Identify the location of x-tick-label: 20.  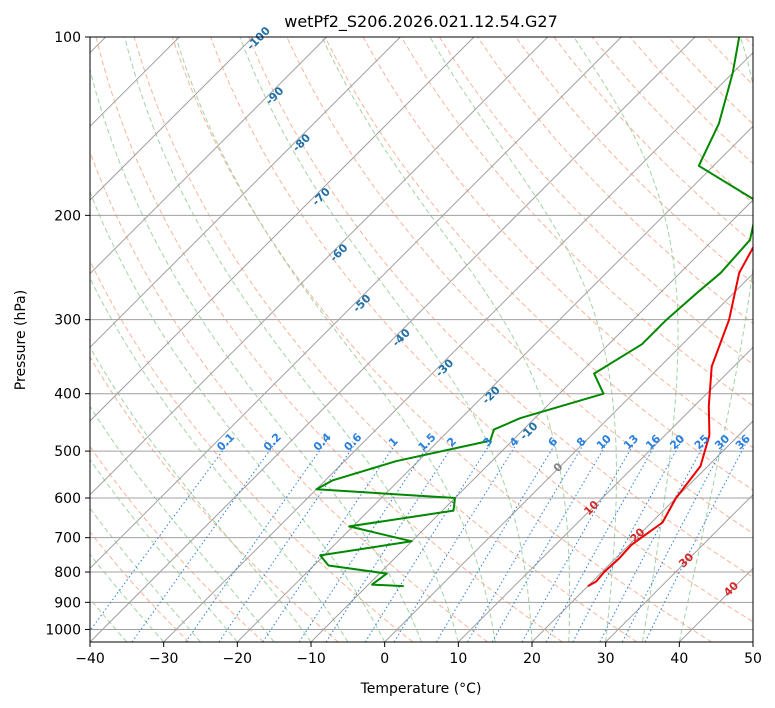
(532, 659).